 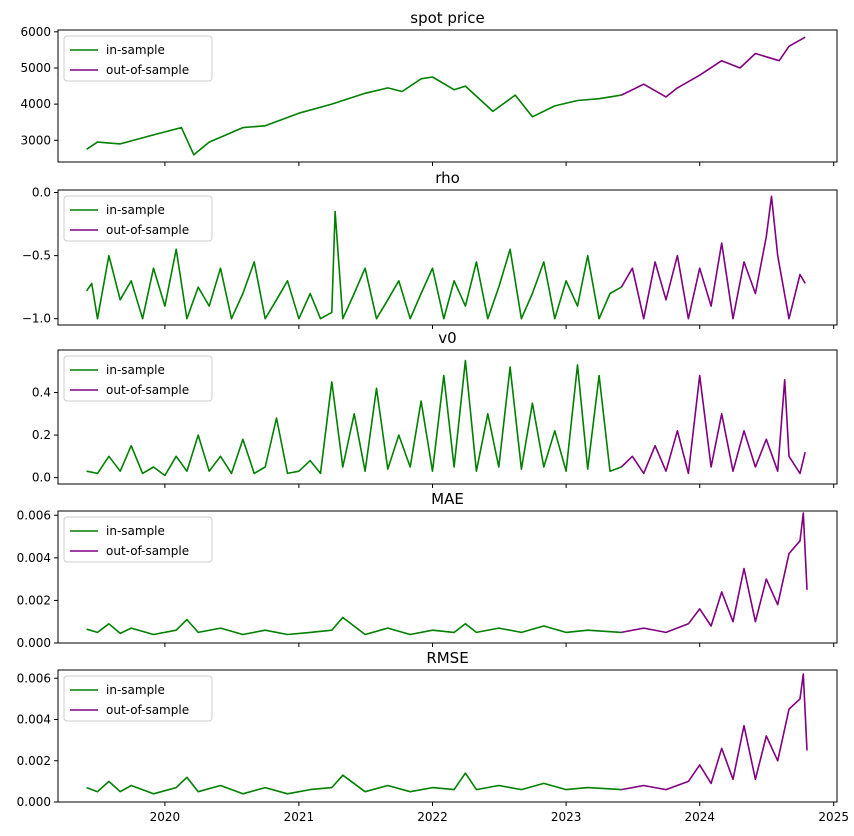 I want to click on y-tick-label: −1.0, so click(x=36, y=319).